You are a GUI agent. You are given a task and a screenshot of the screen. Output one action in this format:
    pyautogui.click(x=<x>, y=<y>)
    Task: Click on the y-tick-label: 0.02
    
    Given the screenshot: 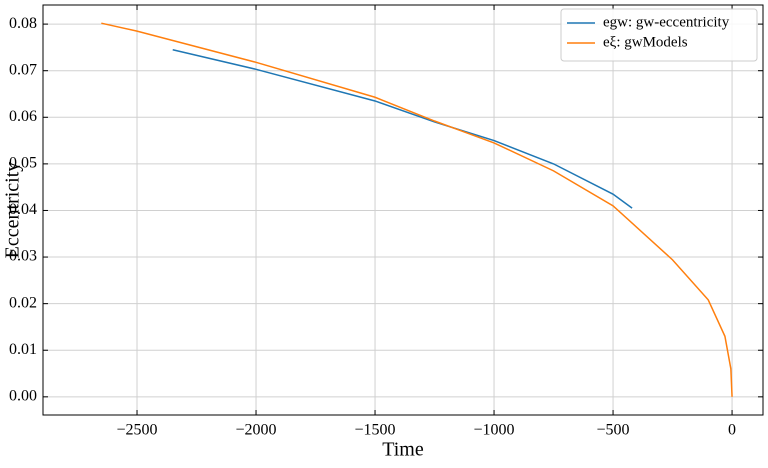 What is the action you would take?
    pyautogui.click(x=23, y=302)
    